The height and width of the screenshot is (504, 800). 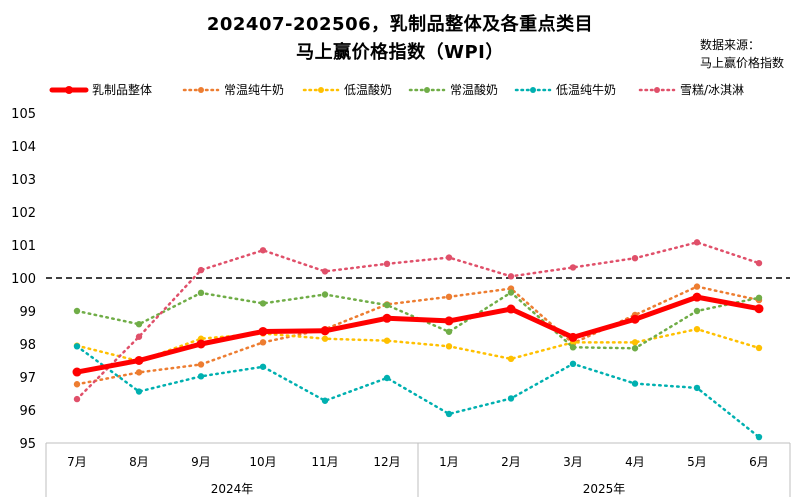 I want to click on legend-label: 低温酸奶, so click(x=368, y=89).